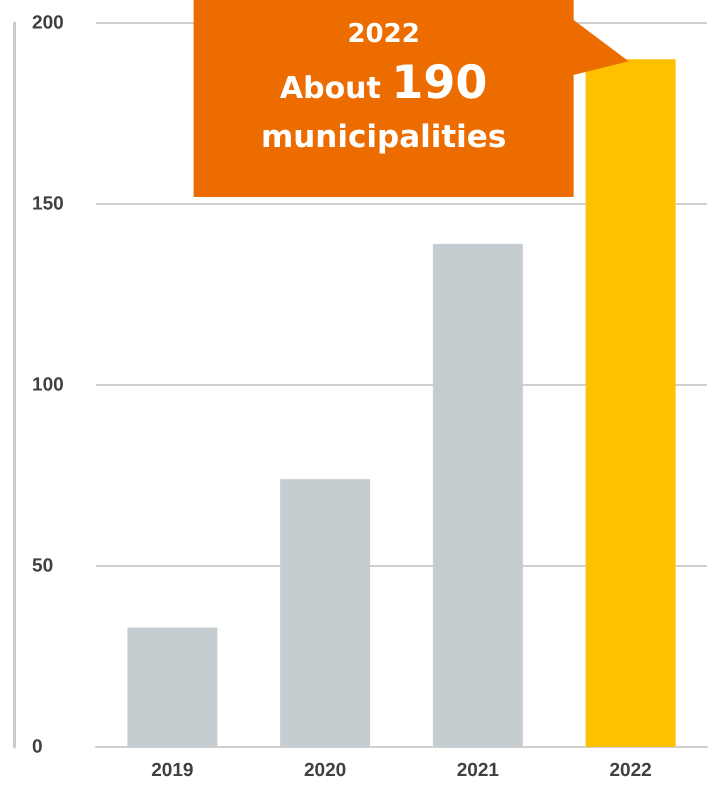 The image size is (712, 789). Describe the element at coordinates (48, 385) in the screenshot. I see `y-tick-label: 100` at that location.